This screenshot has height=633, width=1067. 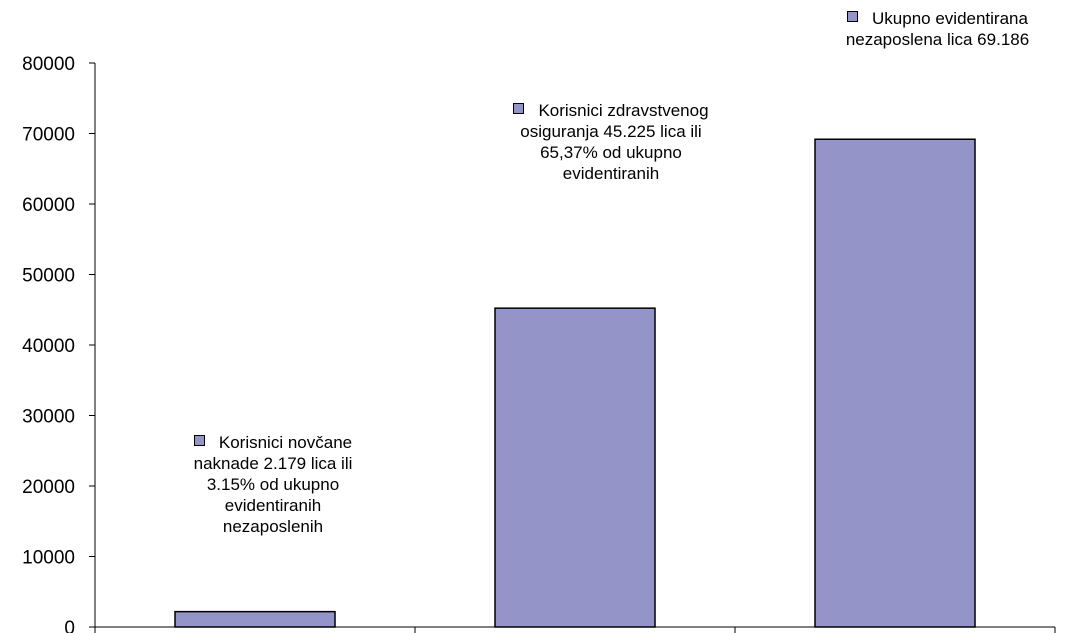 I want to click on y-tick-label: 60000, so click(x=48, y=205).